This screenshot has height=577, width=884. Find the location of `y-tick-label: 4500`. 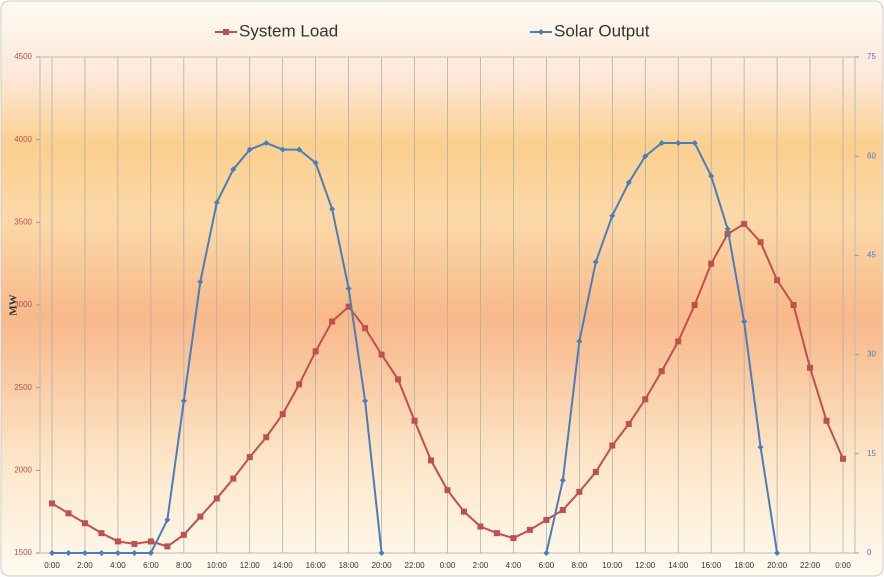

y-tick-label: 4500 is located at coordinates (23, 56).